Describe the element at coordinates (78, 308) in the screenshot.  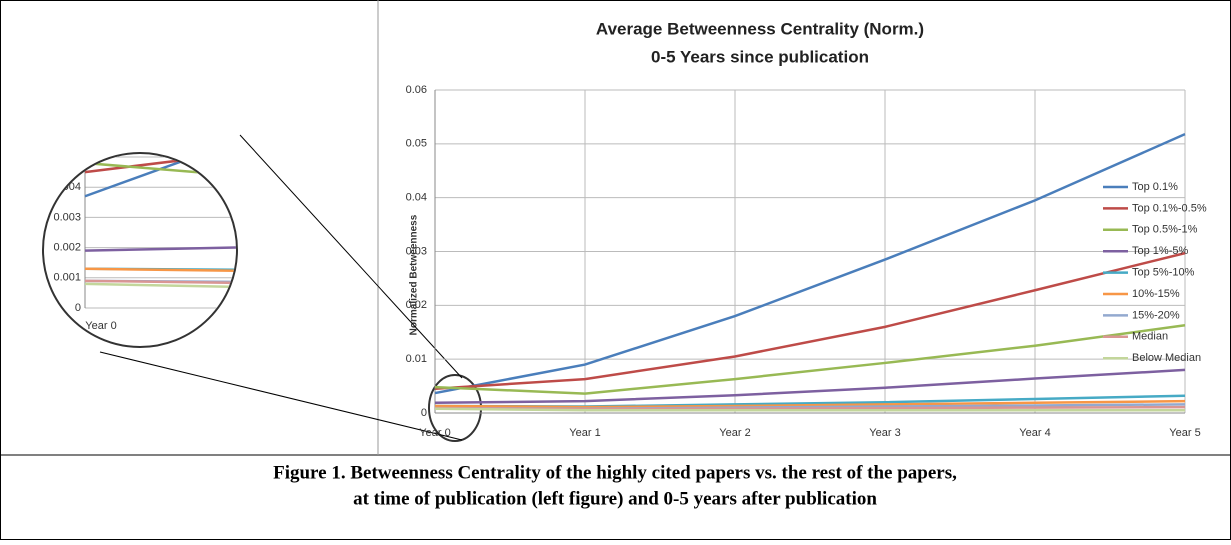
I see `inset-y-tick-label: 0` at that location.